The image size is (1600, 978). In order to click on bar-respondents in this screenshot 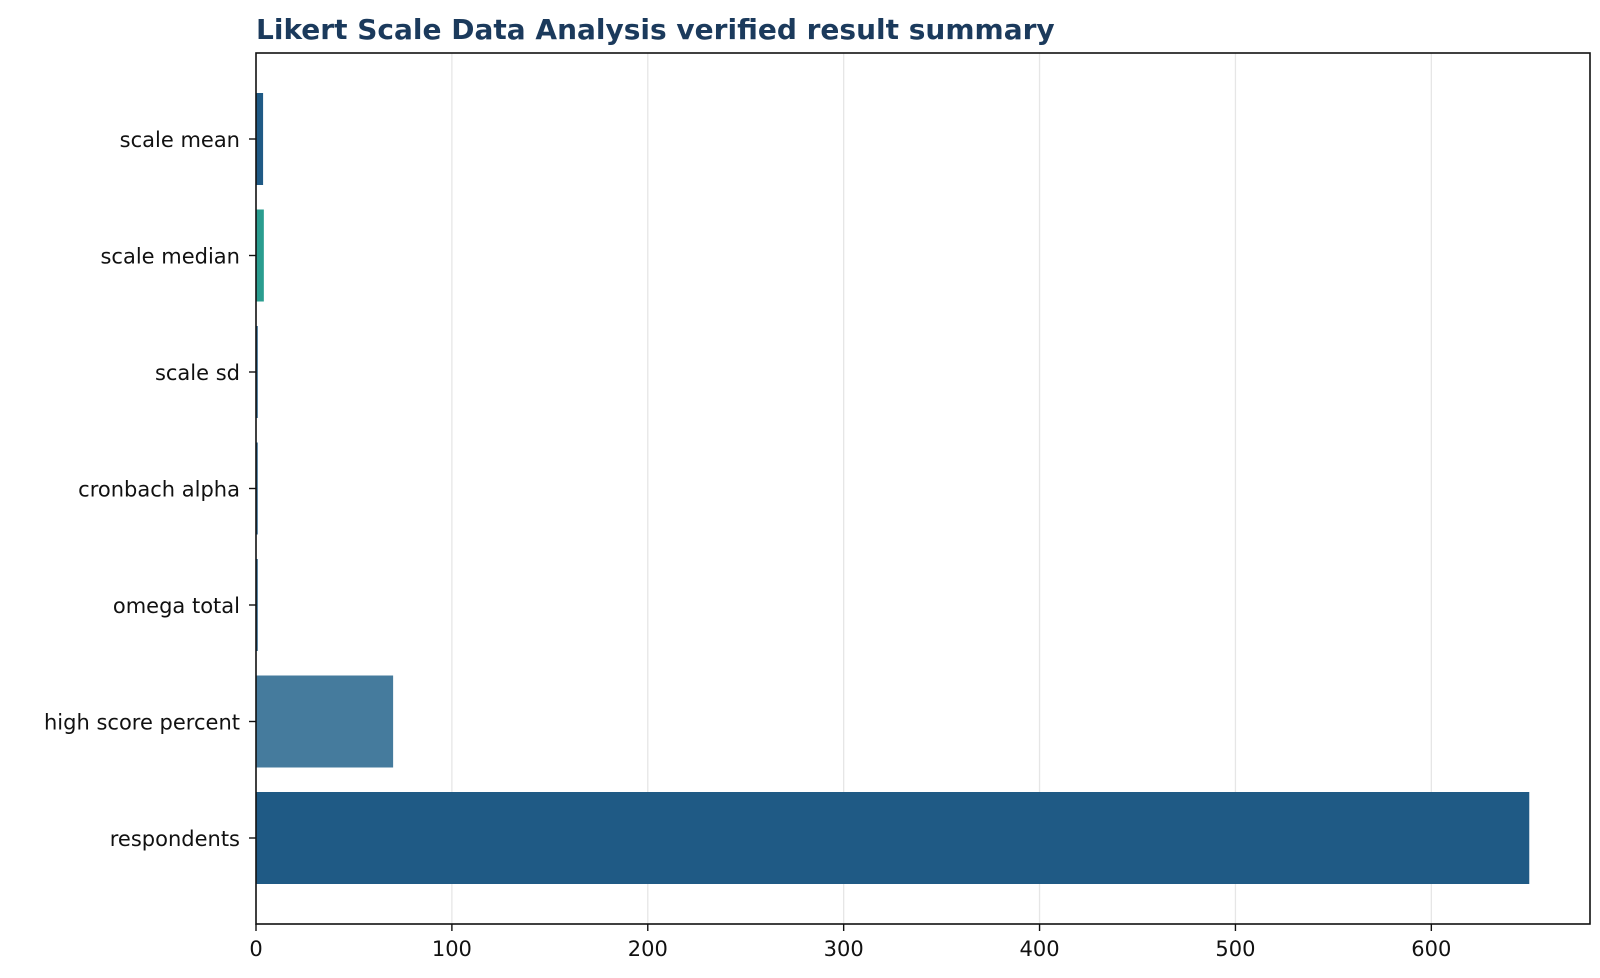, I will do `click(893, 838)`.